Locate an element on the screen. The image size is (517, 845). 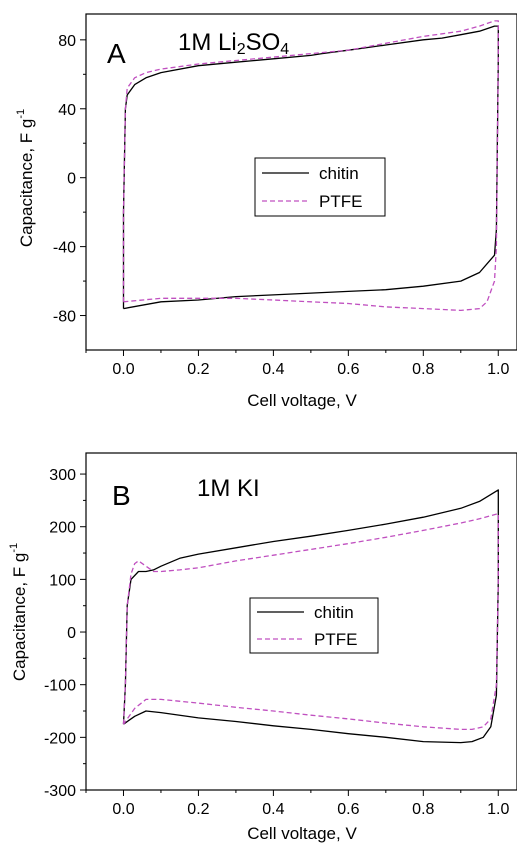
electrolyte-label-main: 1M Li is located at coordinates (207, 42).